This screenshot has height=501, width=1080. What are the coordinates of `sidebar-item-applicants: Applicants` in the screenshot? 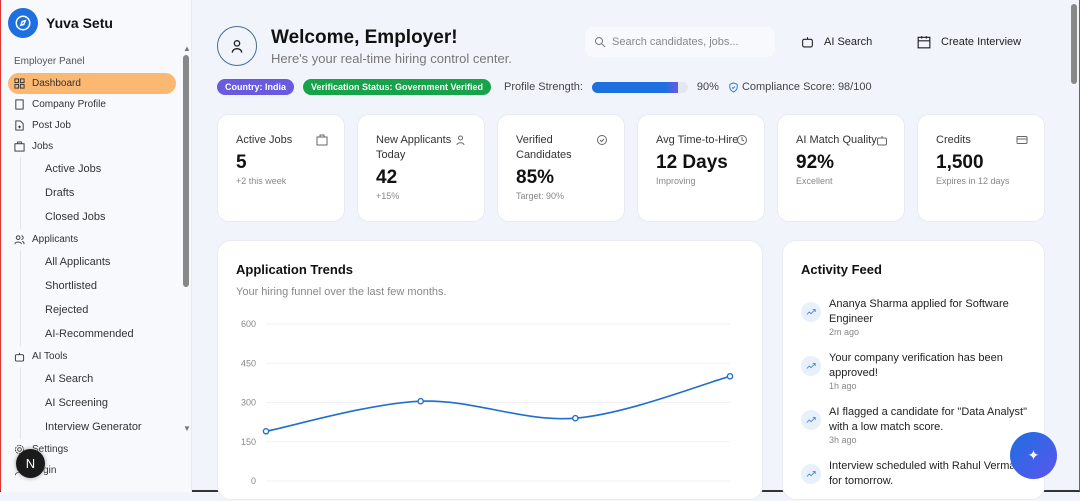 It's located at (92, 239).